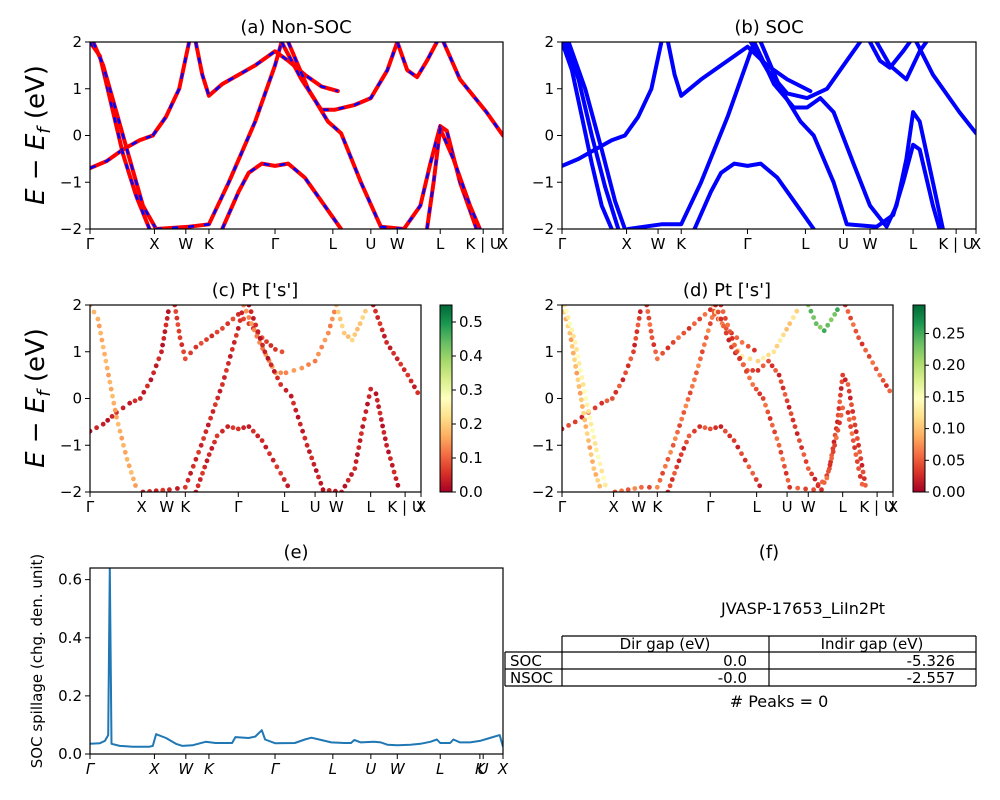 This screenshot has width=1000, height=800. What do you see at coordinates (38, 398) in the screenshot?
I see `panel-c-ylabel: E − Ef (eV)` at bounding box center [38, 398].